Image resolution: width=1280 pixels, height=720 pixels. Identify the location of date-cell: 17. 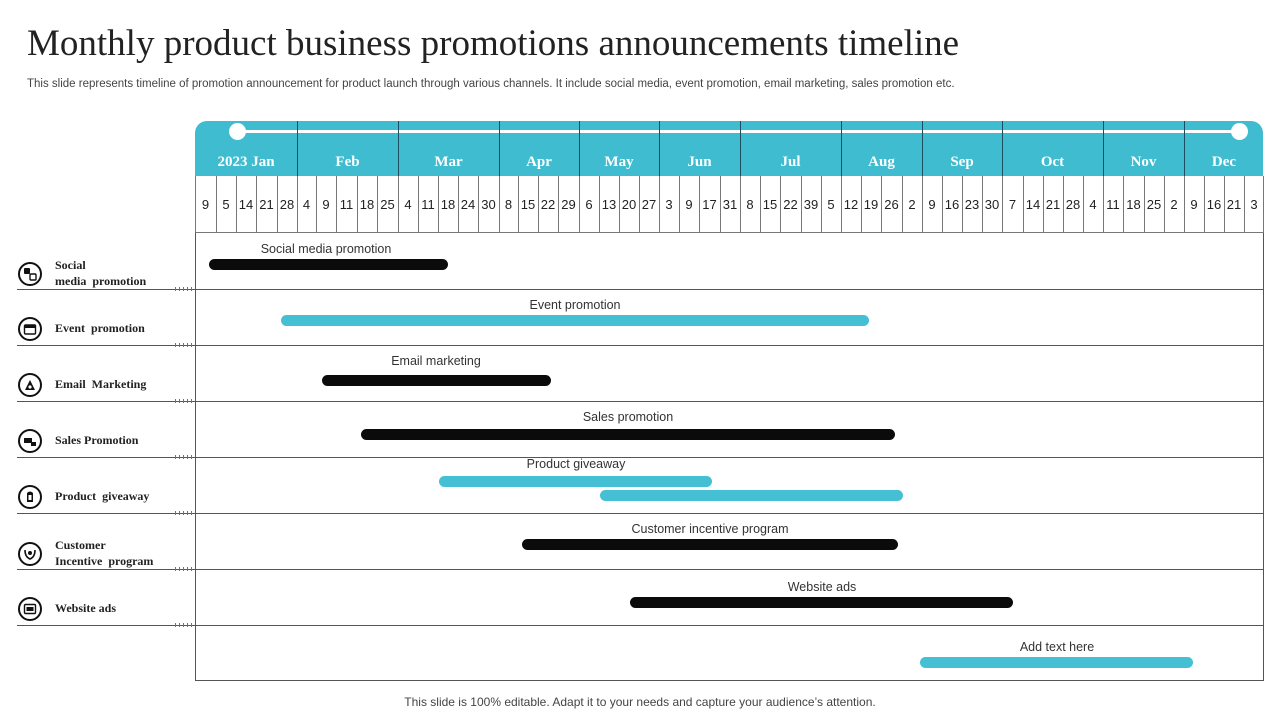
(709, 204).